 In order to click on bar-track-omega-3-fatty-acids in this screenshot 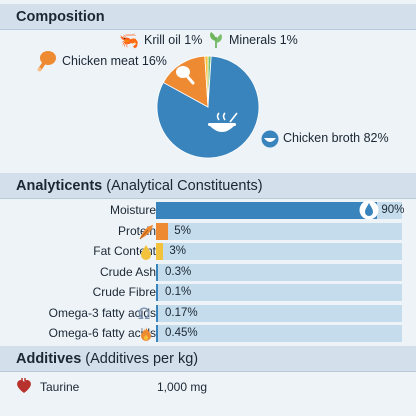, I will do `click(279, 313)`.